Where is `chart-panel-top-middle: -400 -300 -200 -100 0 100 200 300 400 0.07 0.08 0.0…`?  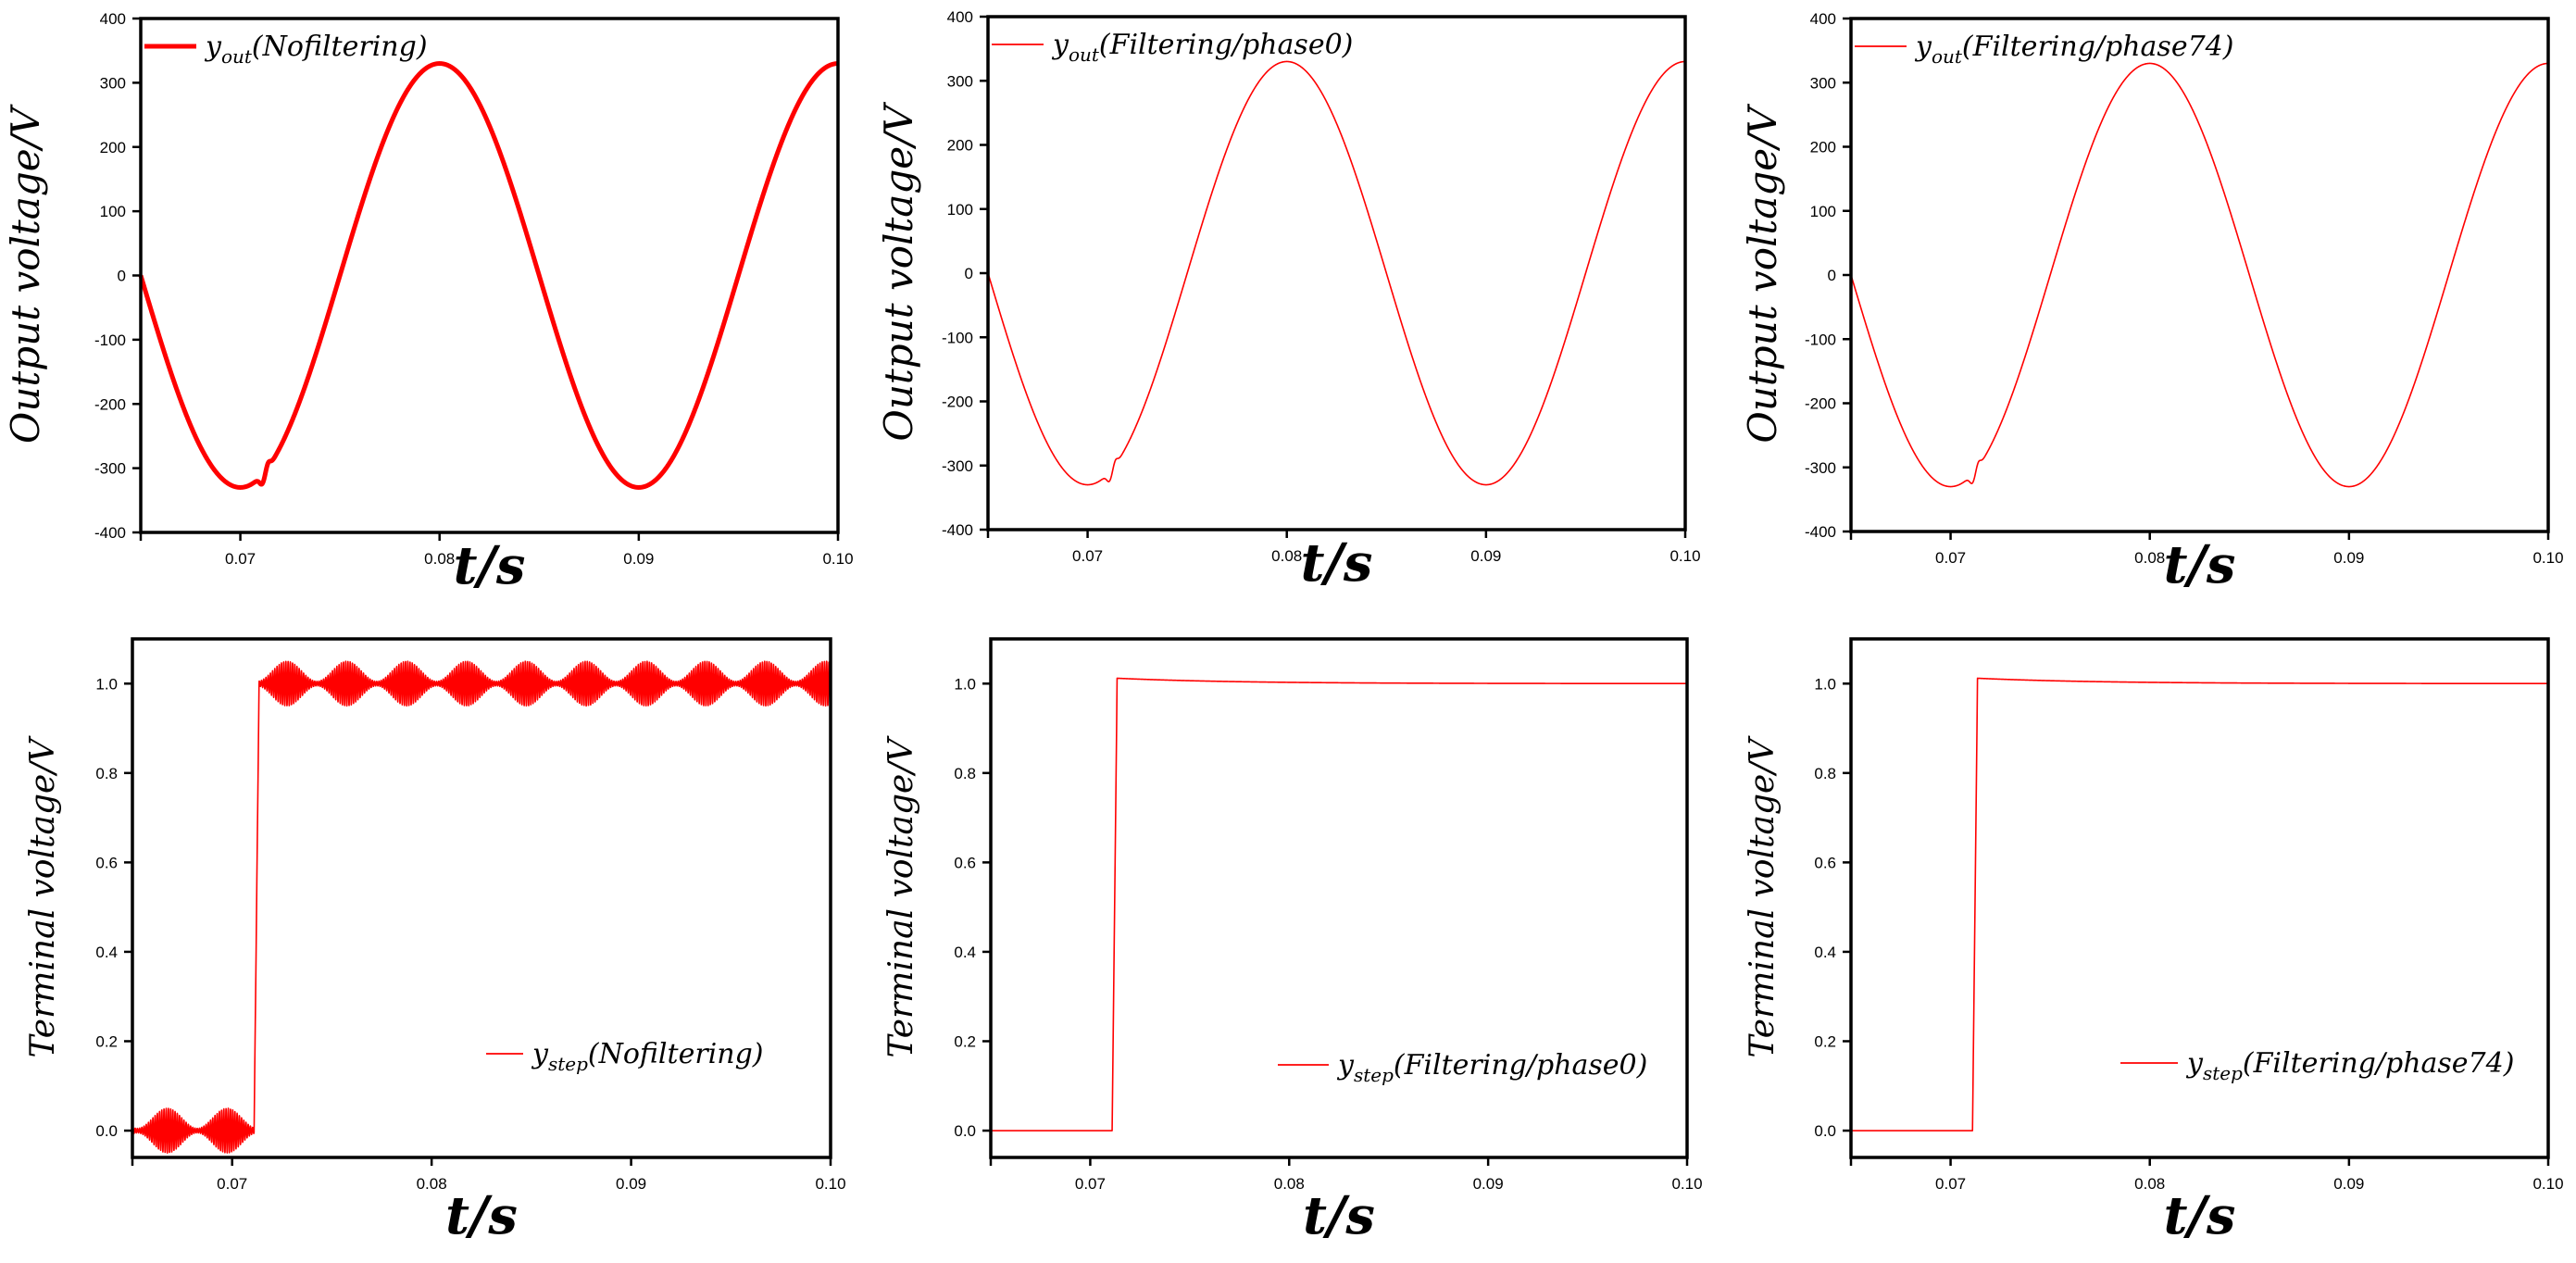
chart-panel-top-middle: -400 -300 -200 -100 0 100 200 300 400 0.07 0.08 0.0… is located at coordinates (1289, 301).